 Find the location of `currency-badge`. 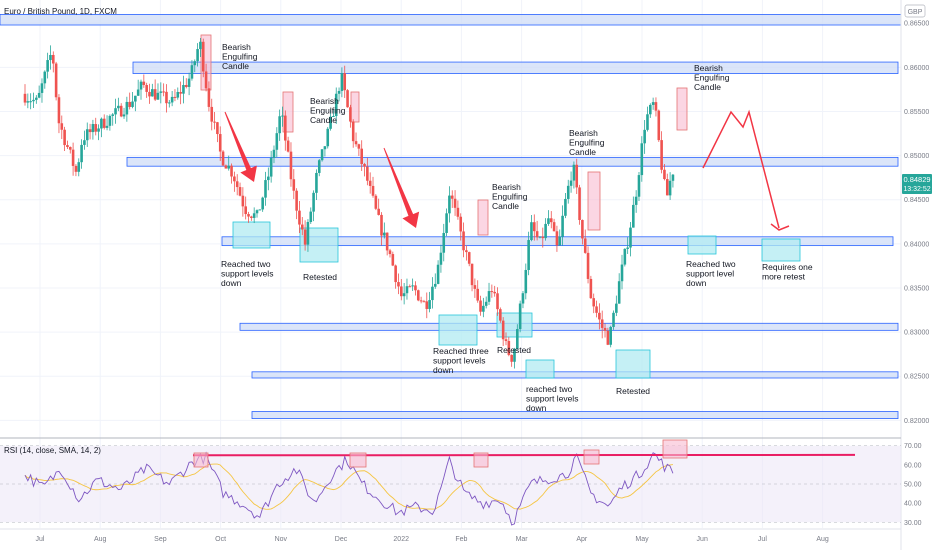

currency-badge is located at coordinates (915, 11).